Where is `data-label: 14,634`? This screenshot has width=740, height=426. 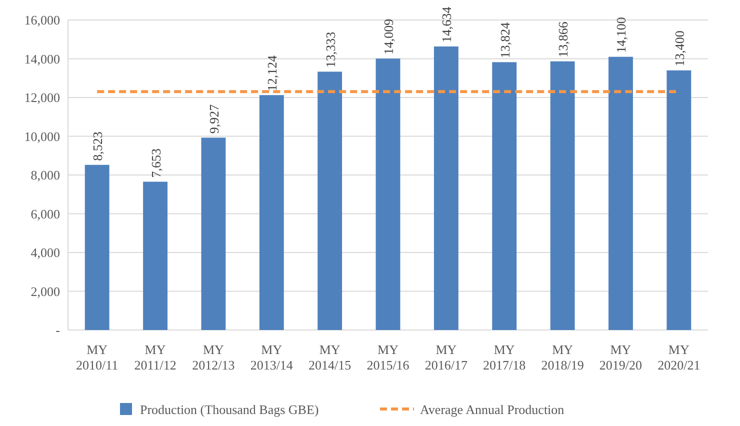
data-label: 14,634 is located at coordinates (446, 24).